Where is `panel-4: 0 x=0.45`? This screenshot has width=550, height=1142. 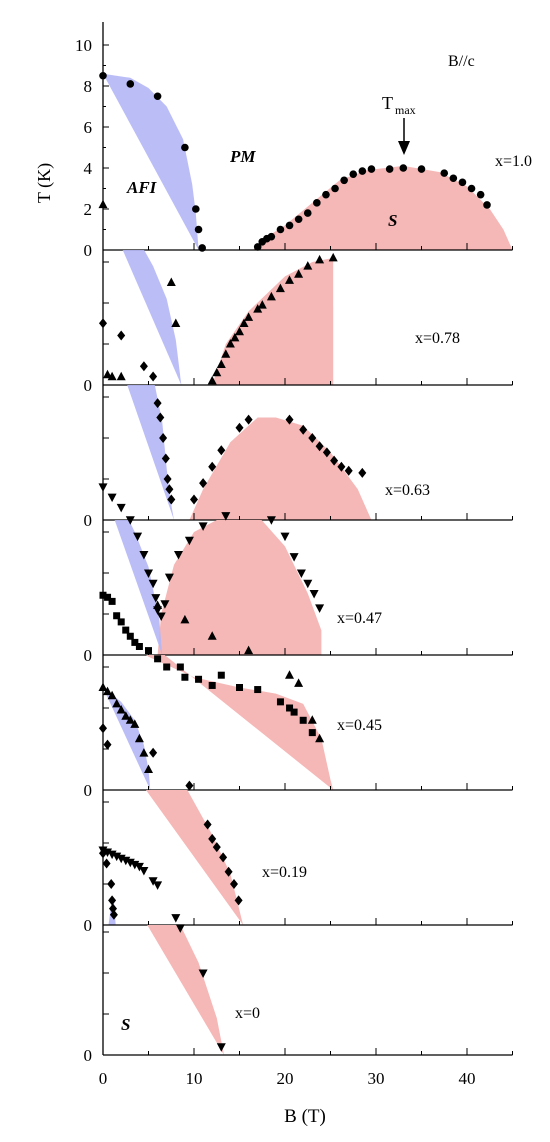 panel-4: 0 x=0.45 is located at coordinates (298, 727).